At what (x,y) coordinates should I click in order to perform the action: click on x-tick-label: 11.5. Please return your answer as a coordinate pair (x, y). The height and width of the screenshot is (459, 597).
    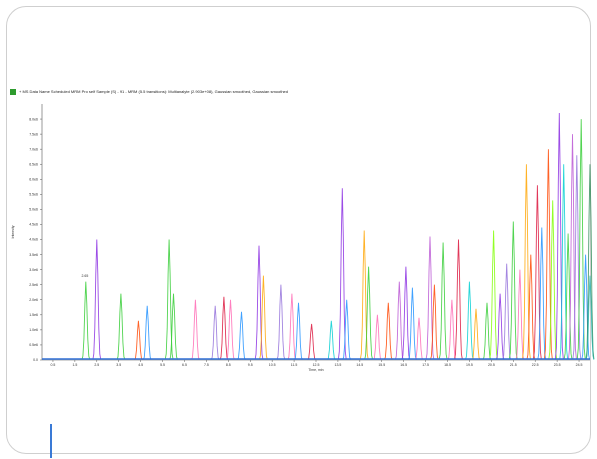
    Looking at the image, I should click on (294, 365).